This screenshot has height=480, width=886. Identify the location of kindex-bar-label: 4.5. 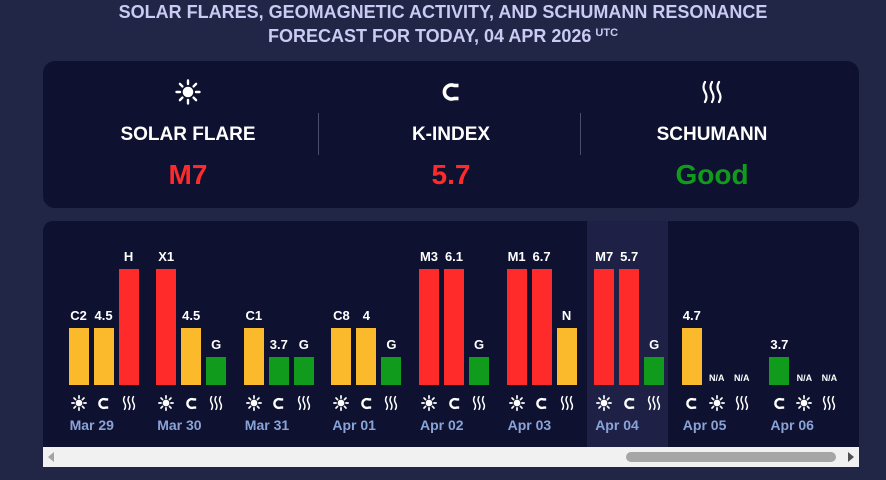
(103, 315).